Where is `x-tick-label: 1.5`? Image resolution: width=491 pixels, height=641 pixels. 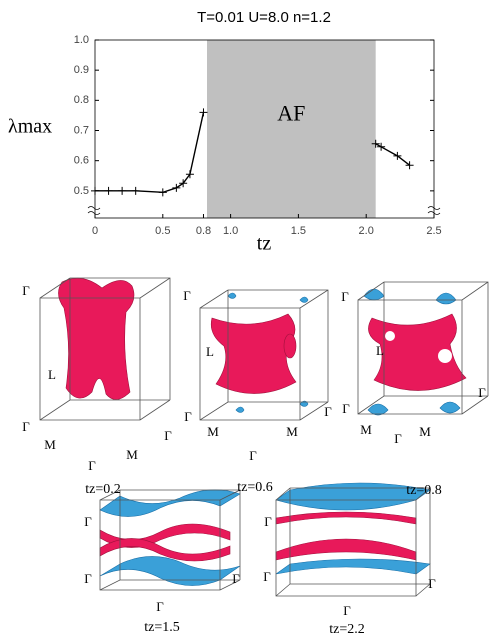 x-tick-label: 1.5 is located at coordinates (298, 231).